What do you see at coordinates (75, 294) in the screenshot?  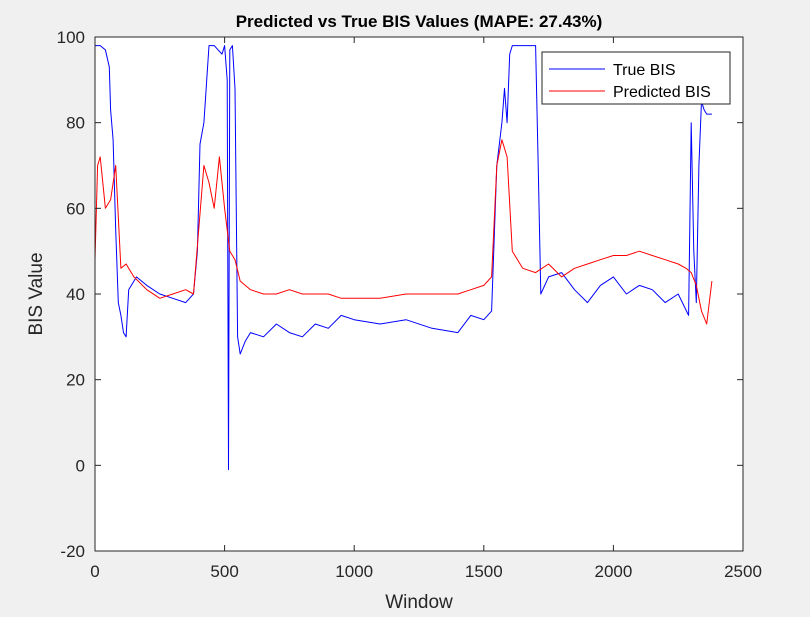 I see `y-tick-label: 40` at bounding box center [75, 294].